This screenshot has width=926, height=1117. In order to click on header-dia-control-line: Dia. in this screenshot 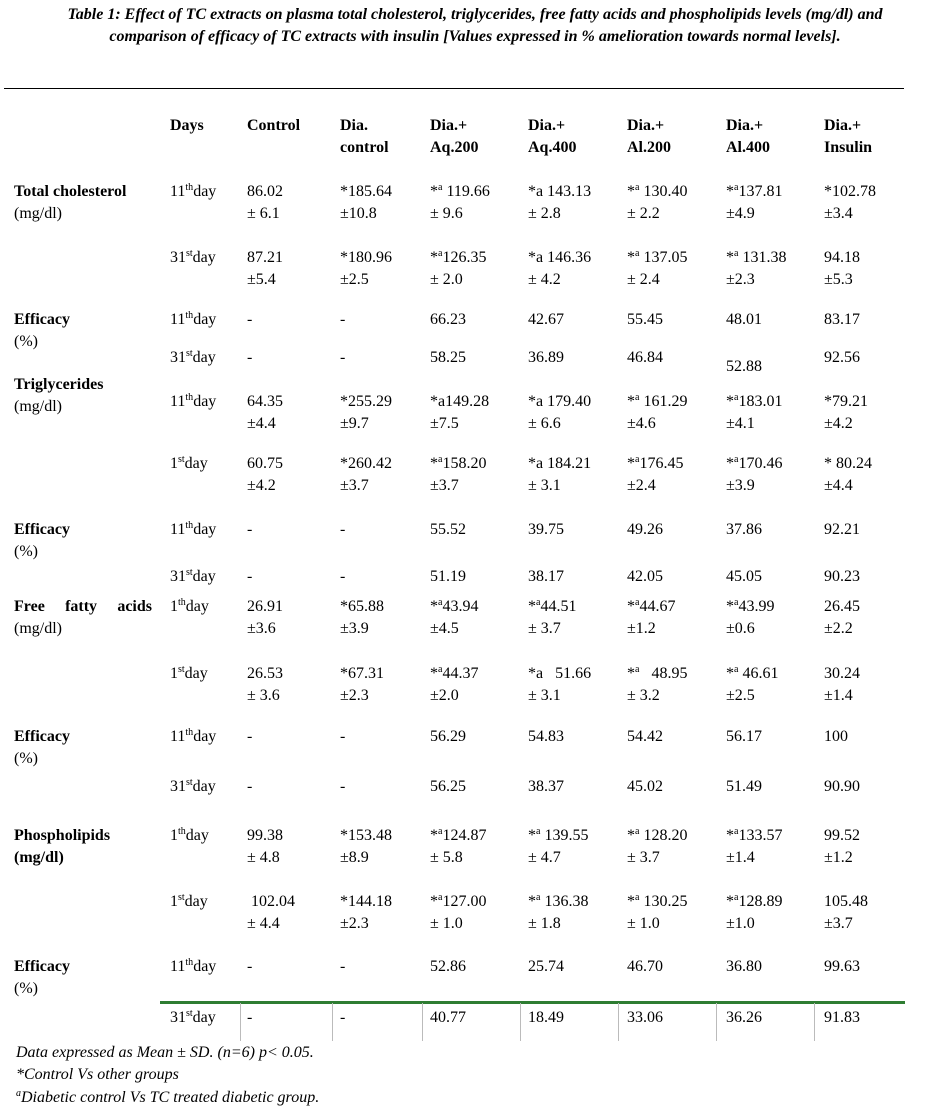, I will do `click(354, 125)`.